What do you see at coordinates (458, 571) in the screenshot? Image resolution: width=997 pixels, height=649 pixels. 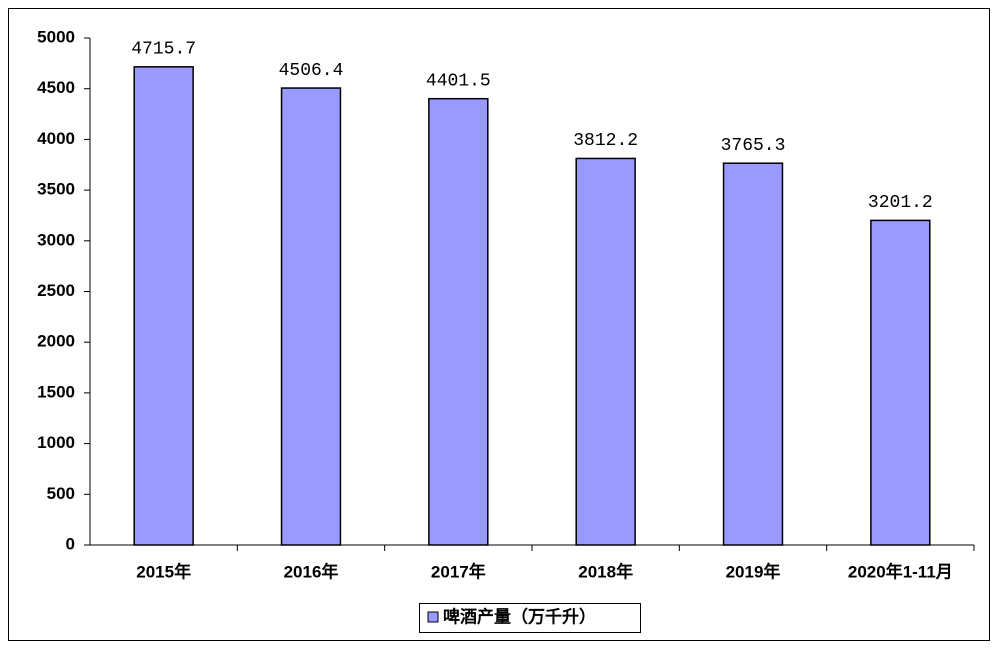 I see `x-tick-label: 2017年` at bounding box center [458, 571].